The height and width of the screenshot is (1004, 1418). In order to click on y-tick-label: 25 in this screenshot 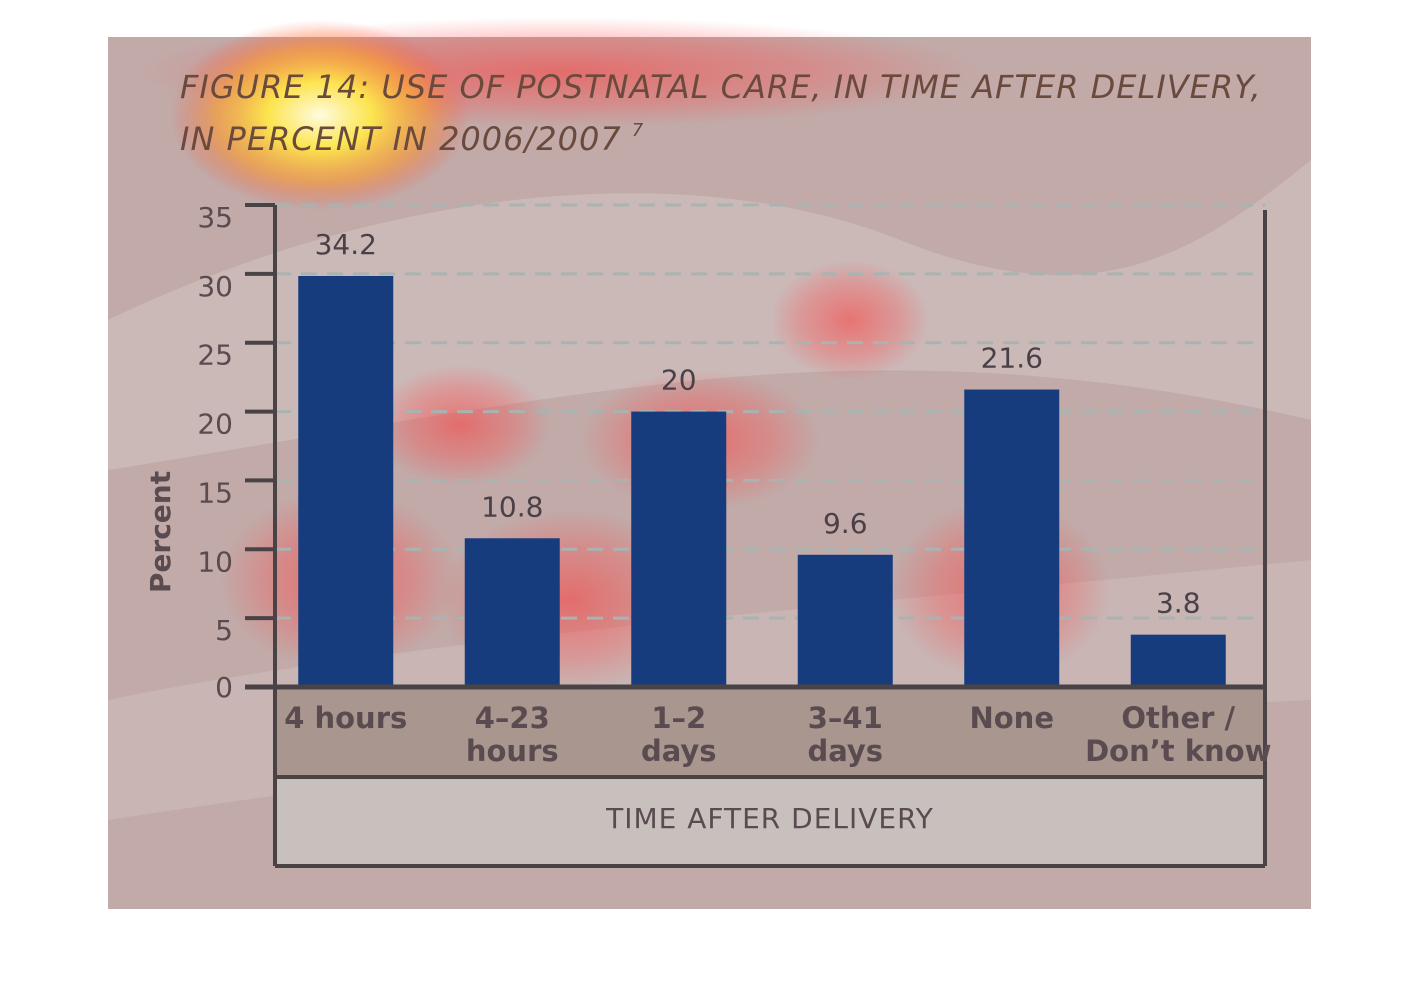, I will do `click(215, 355)`.